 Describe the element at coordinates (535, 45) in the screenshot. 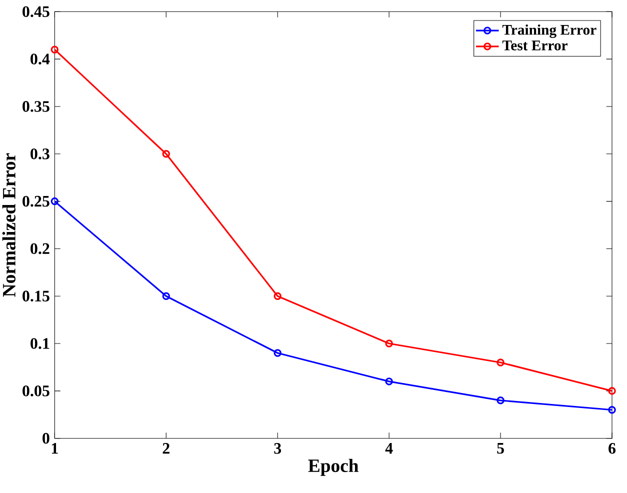

I see `legend-label: Test Error` at that location.